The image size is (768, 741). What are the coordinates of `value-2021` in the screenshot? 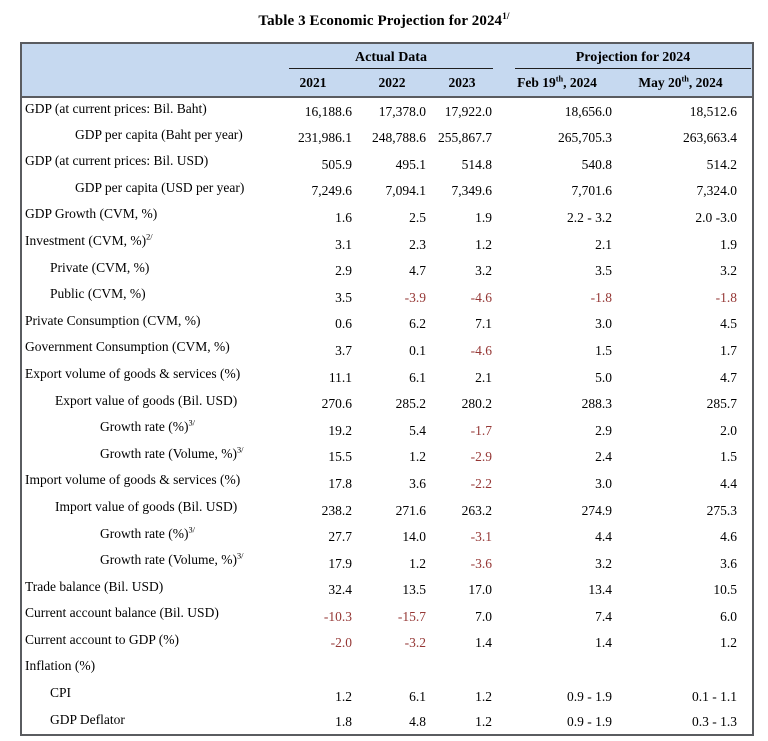 It's located at (313, 668).